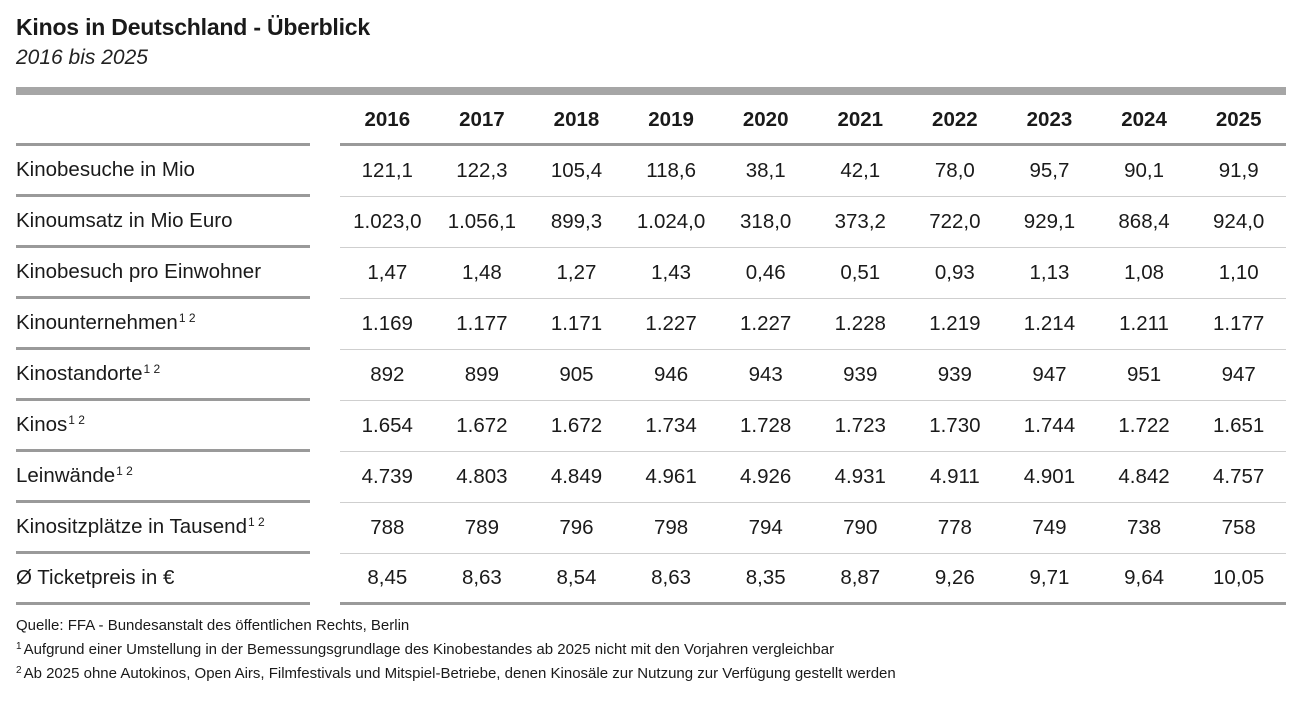  Describe the element at coordinates (765, 324) in the screenshot. I see `table-cell: 1.227` at that location.